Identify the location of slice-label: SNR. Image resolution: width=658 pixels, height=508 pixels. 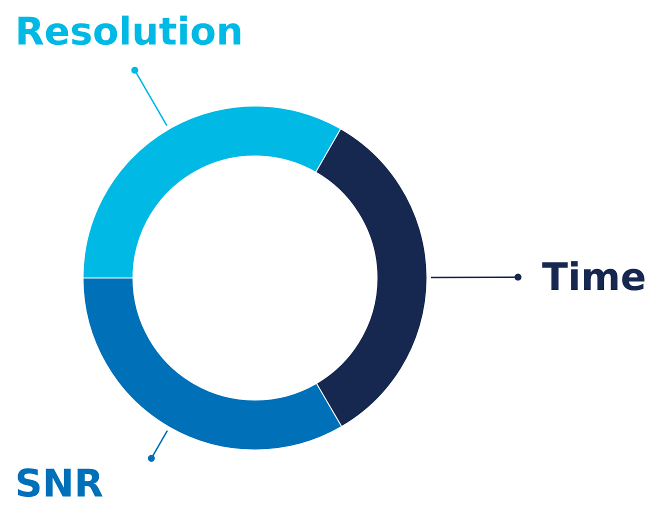
(59, 483).